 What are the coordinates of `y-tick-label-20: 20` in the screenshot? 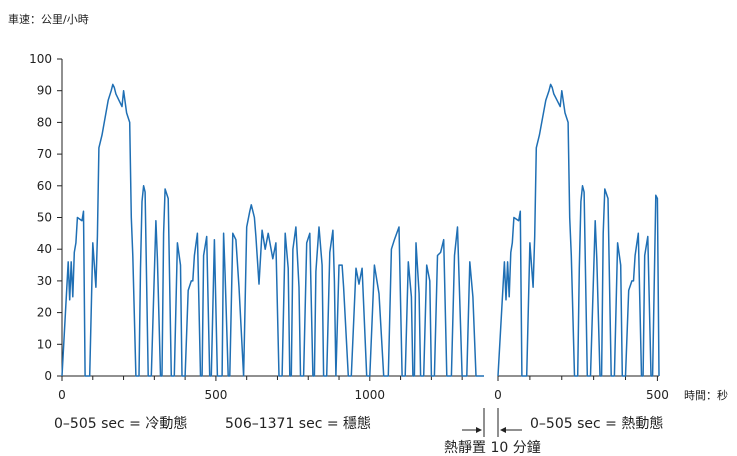 It's located at (44, 313).